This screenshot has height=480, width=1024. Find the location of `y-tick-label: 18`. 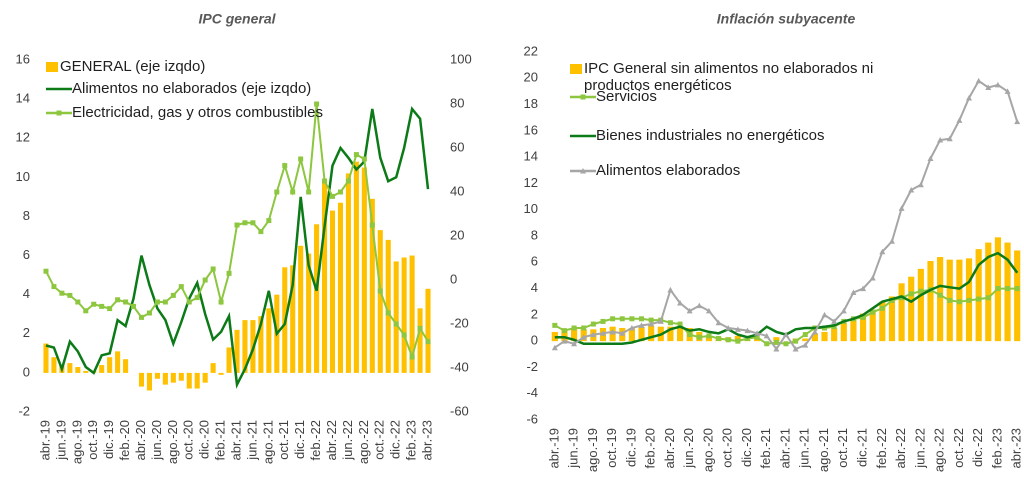

y-tick-label: 18 is located at coordinates (531, 103).